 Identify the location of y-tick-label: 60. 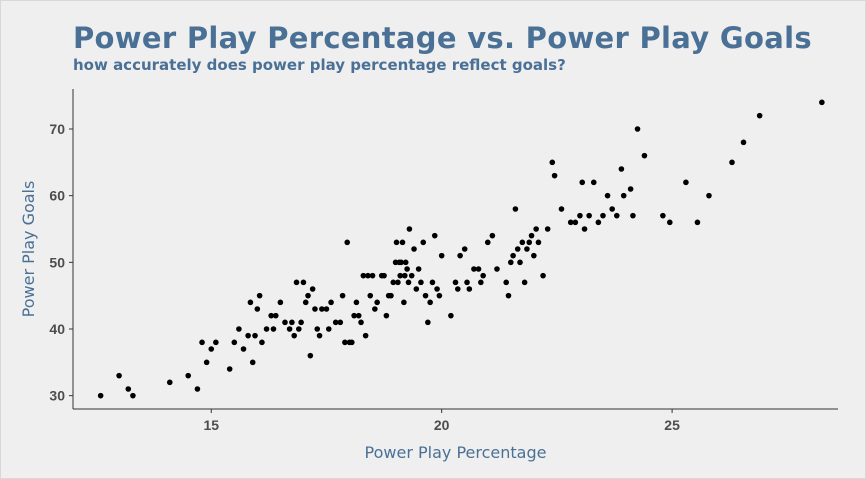
(57, 196).